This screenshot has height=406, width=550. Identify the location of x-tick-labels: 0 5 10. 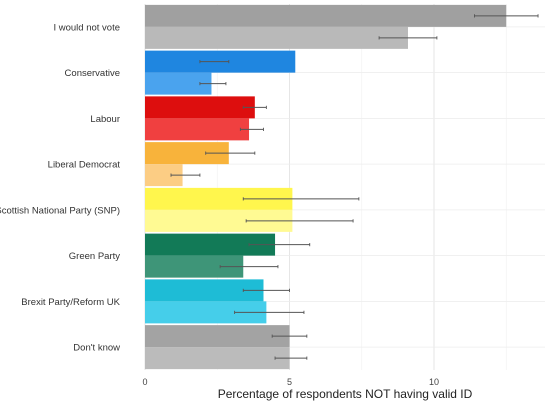
(290, 382).